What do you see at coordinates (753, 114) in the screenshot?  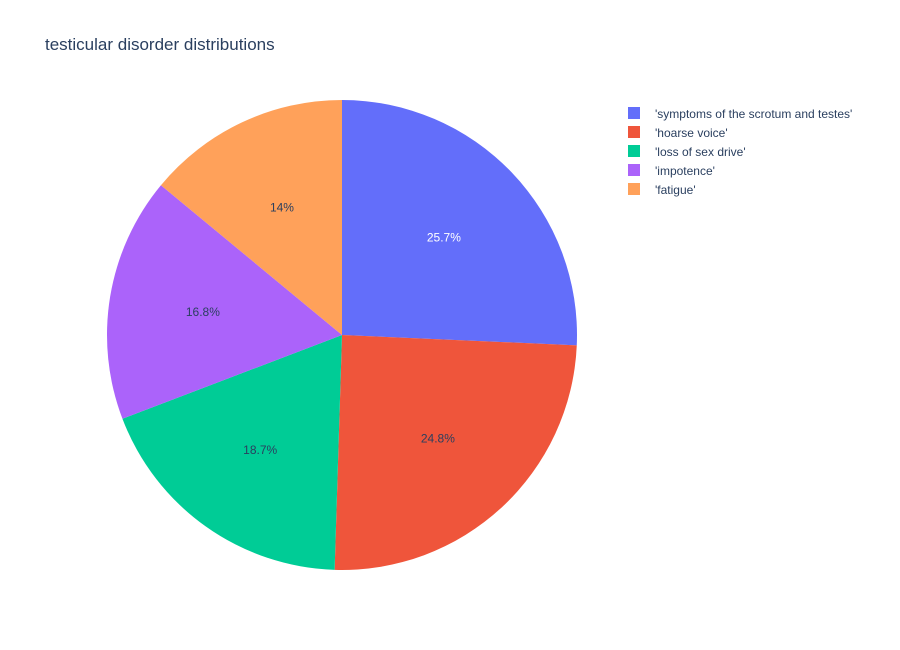 I see `legend-label: 'symptoms of the scrotum and testes'` at bounding box center [753, 114].